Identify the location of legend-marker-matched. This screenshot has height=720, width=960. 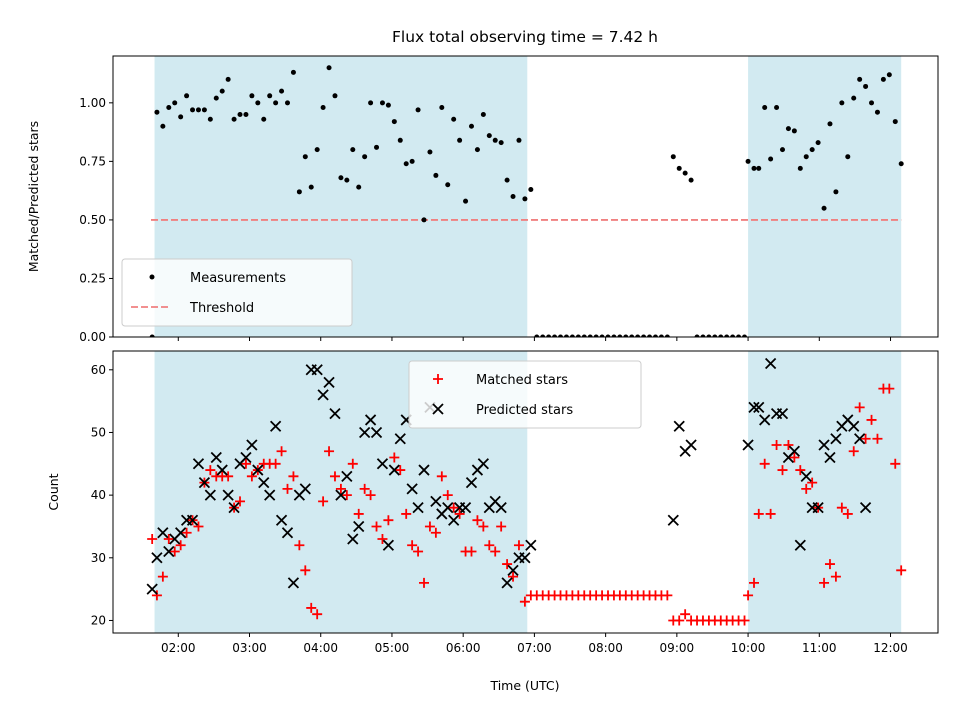
(438, 379).